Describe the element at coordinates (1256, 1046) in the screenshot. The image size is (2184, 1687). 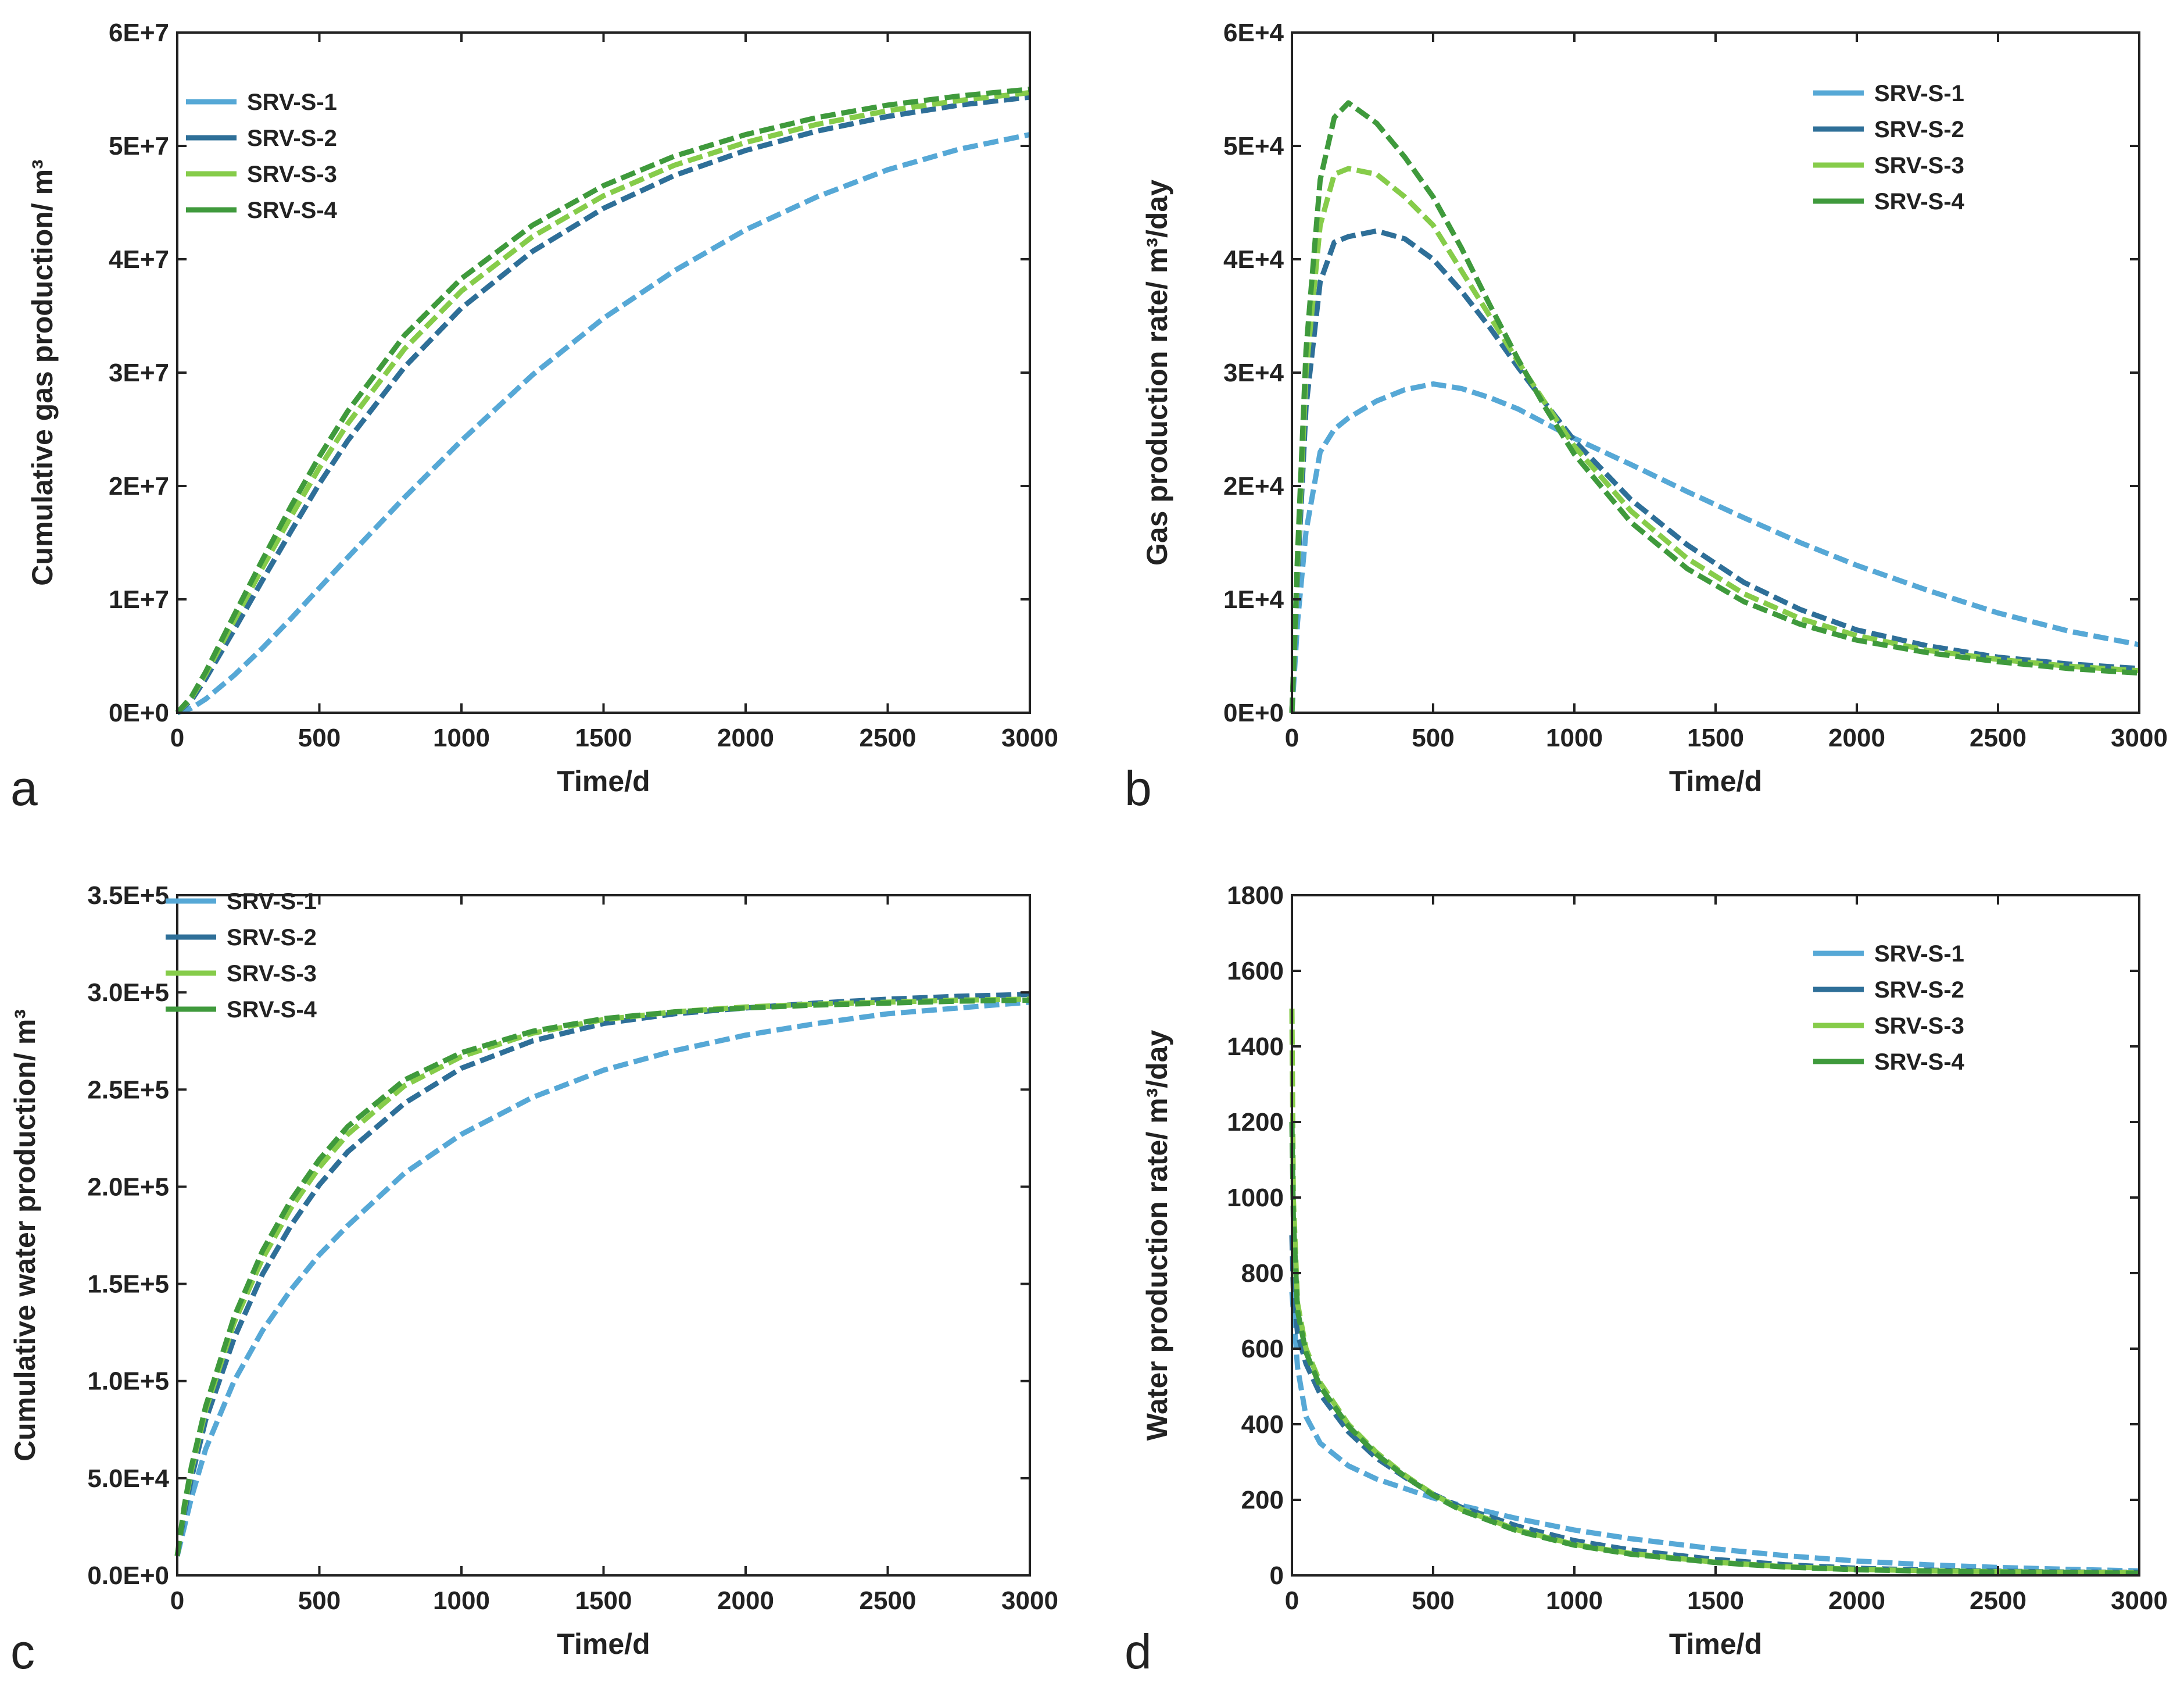
I see `y-tick-label: 1400` at that location.